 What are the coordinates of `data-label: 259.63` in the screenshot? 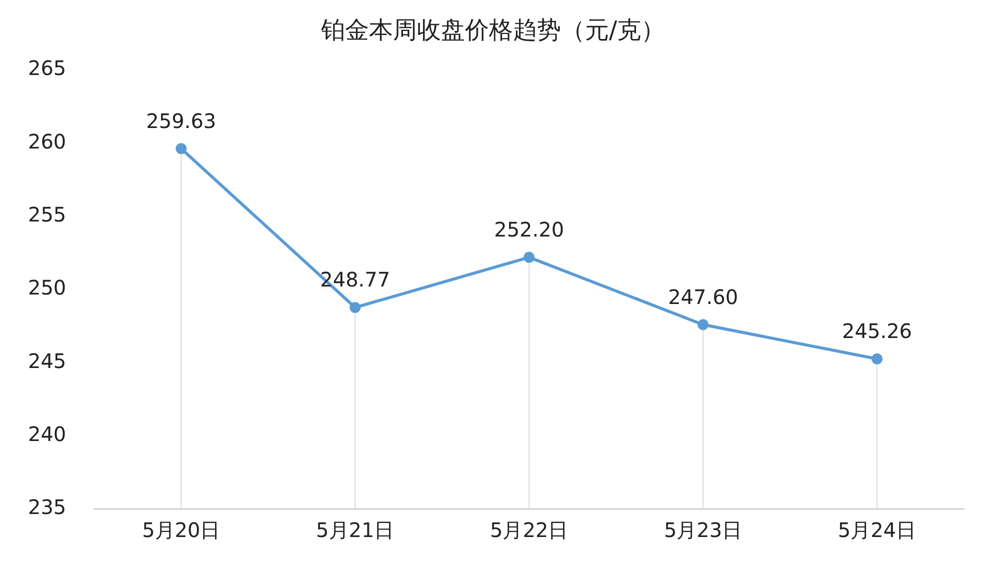 It's located at (181, 120).